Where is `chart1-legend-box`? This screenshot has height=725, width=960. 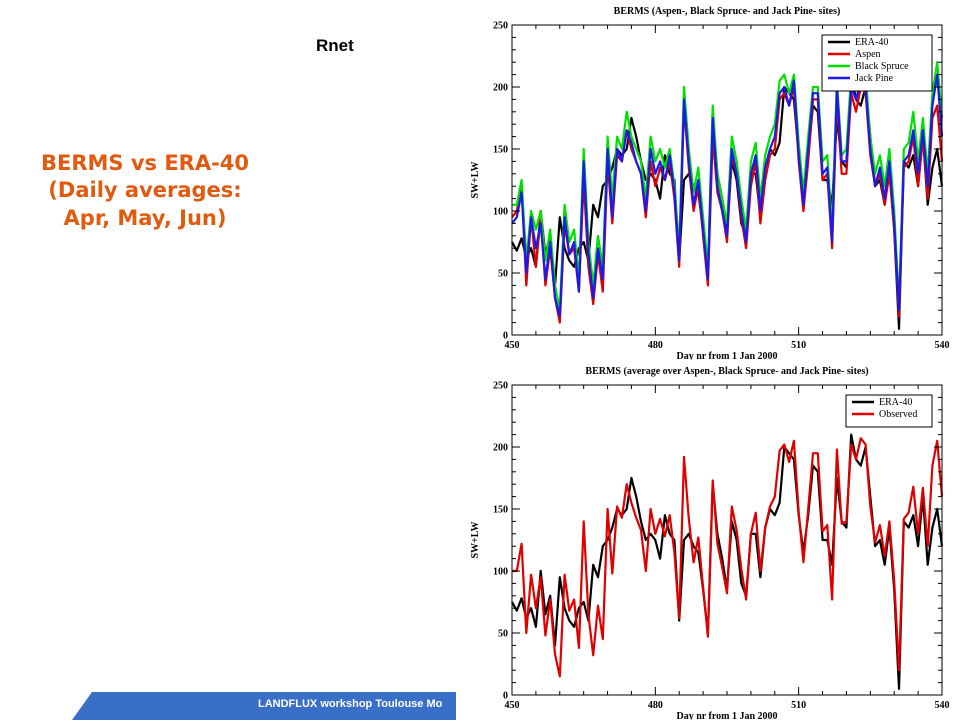
chart1-legend-box is located at coordinates (877, 63).